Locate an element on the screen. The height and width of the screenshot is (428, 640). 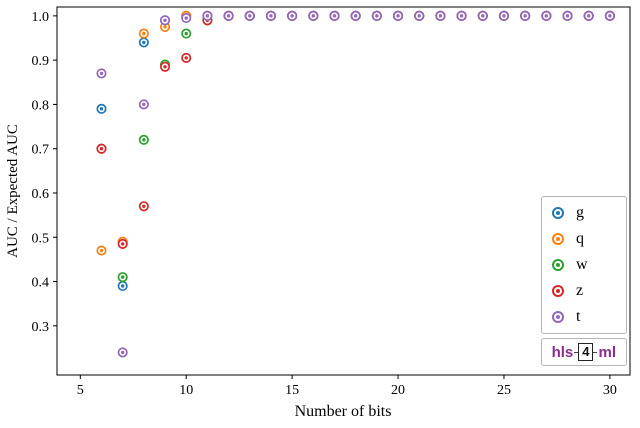
x-axis-label: Number of bits is located at coordinates (343, 411).